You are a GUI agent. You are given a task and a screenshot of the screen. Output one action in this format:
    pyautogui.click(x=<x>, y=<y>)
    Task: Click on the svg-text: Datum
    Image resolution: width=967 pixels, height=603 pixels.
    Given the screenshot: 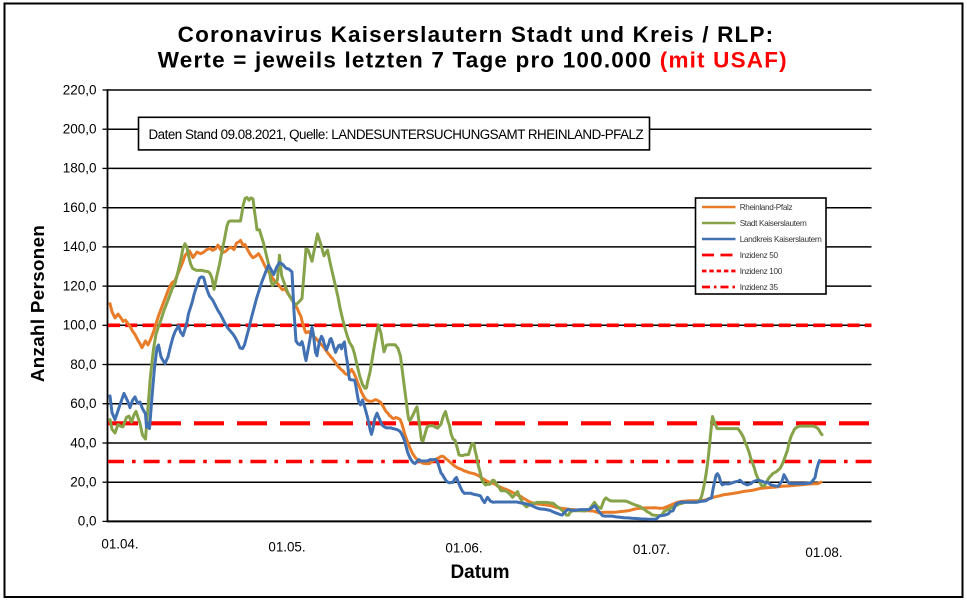 What is the action you would take?
    pyautogui.click(x=479, y=572)
    